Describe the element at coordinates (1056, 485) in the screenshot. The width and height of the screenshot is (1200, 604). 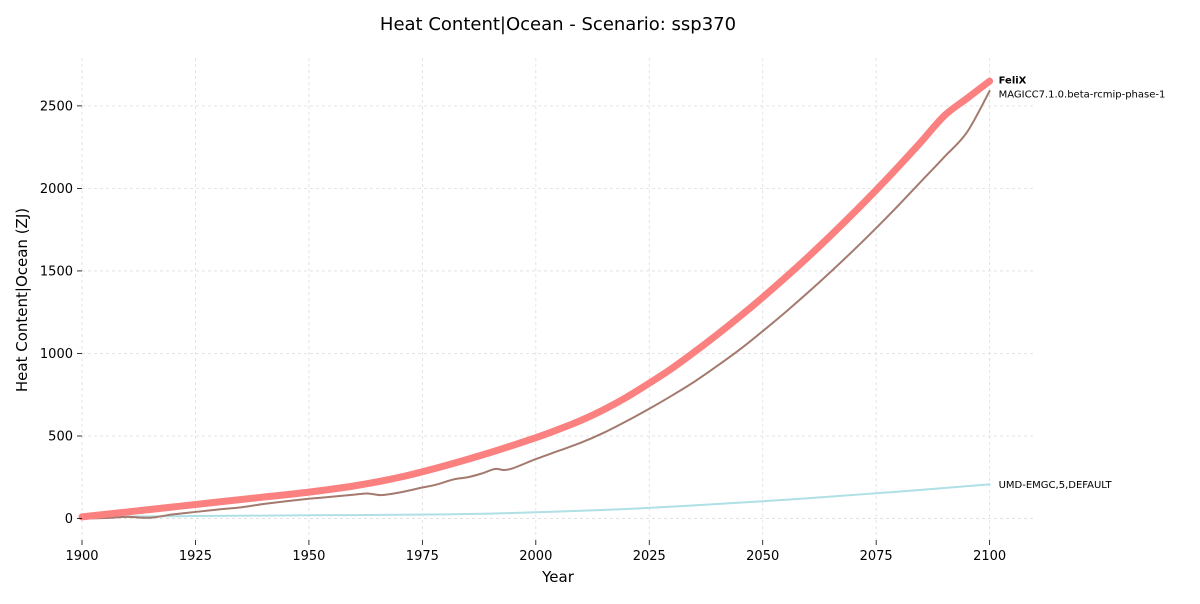
I see `series-label-umd-emgc-5-default: UMD-EMGC,5,DEFAULT` at that location.